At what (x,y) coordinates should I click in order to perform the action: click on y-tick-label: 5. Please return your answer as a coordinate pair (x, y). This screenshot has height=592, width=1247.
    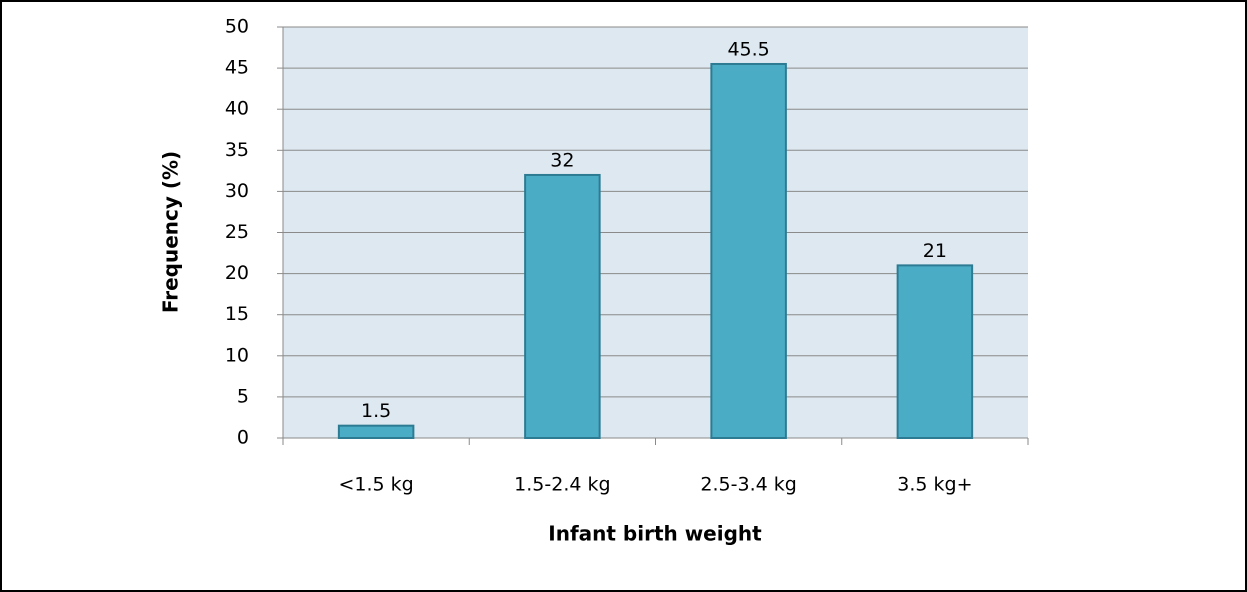
    Looking at the image, I should click on (243, 396).